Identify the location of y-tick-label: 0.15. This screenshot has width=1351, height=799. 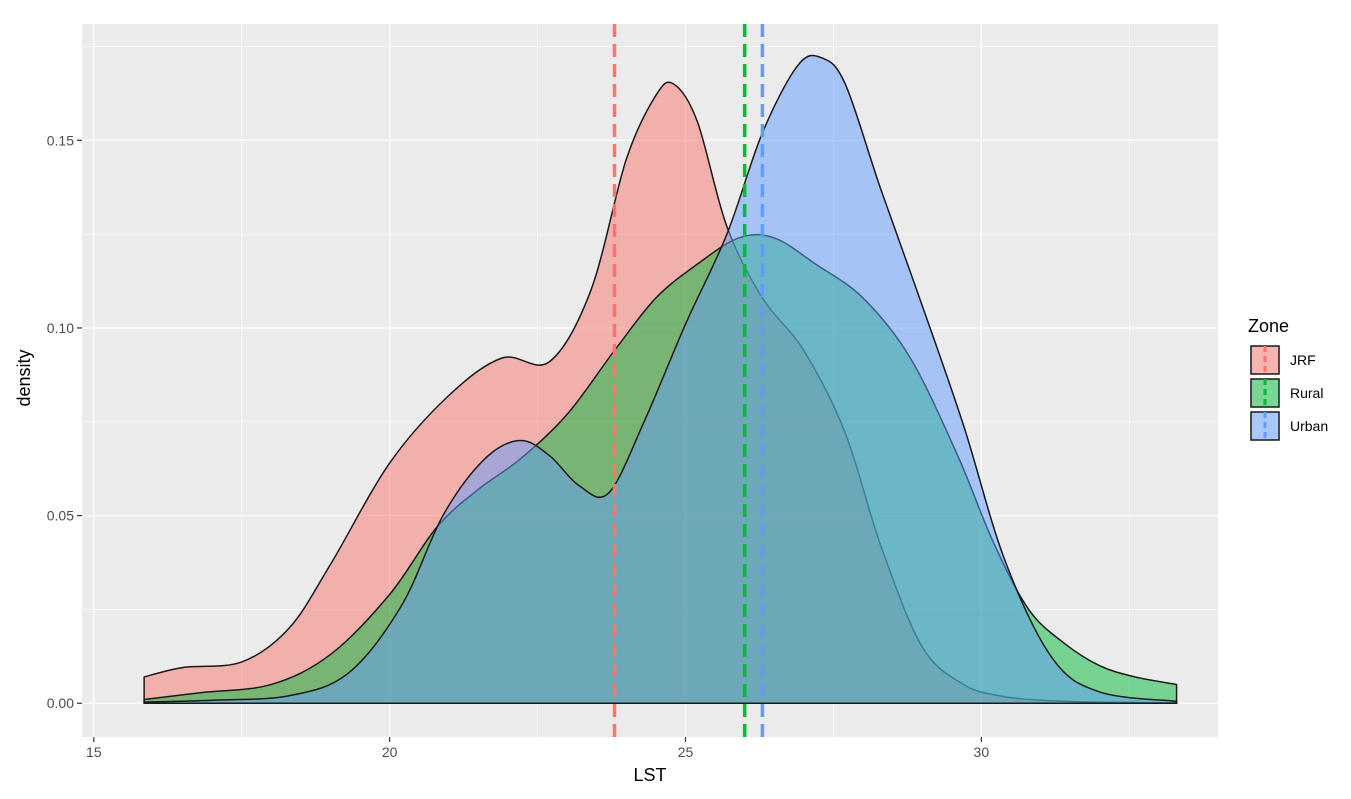
(60, 140).